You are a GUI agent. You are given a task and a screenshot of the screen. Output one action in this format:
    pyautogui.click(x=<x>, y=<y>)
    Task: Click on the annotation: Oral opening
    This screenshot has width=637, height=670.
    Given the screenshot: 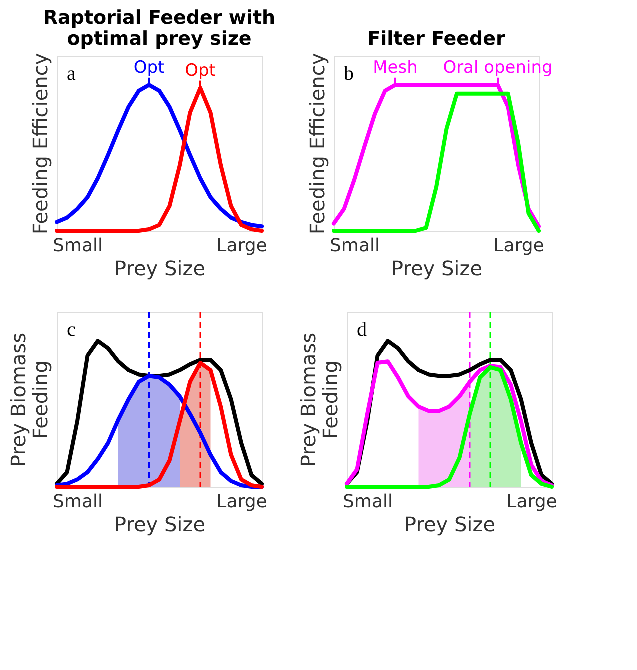 What is the action you would take?
    pyautogui.click(x=498, y=68)
    